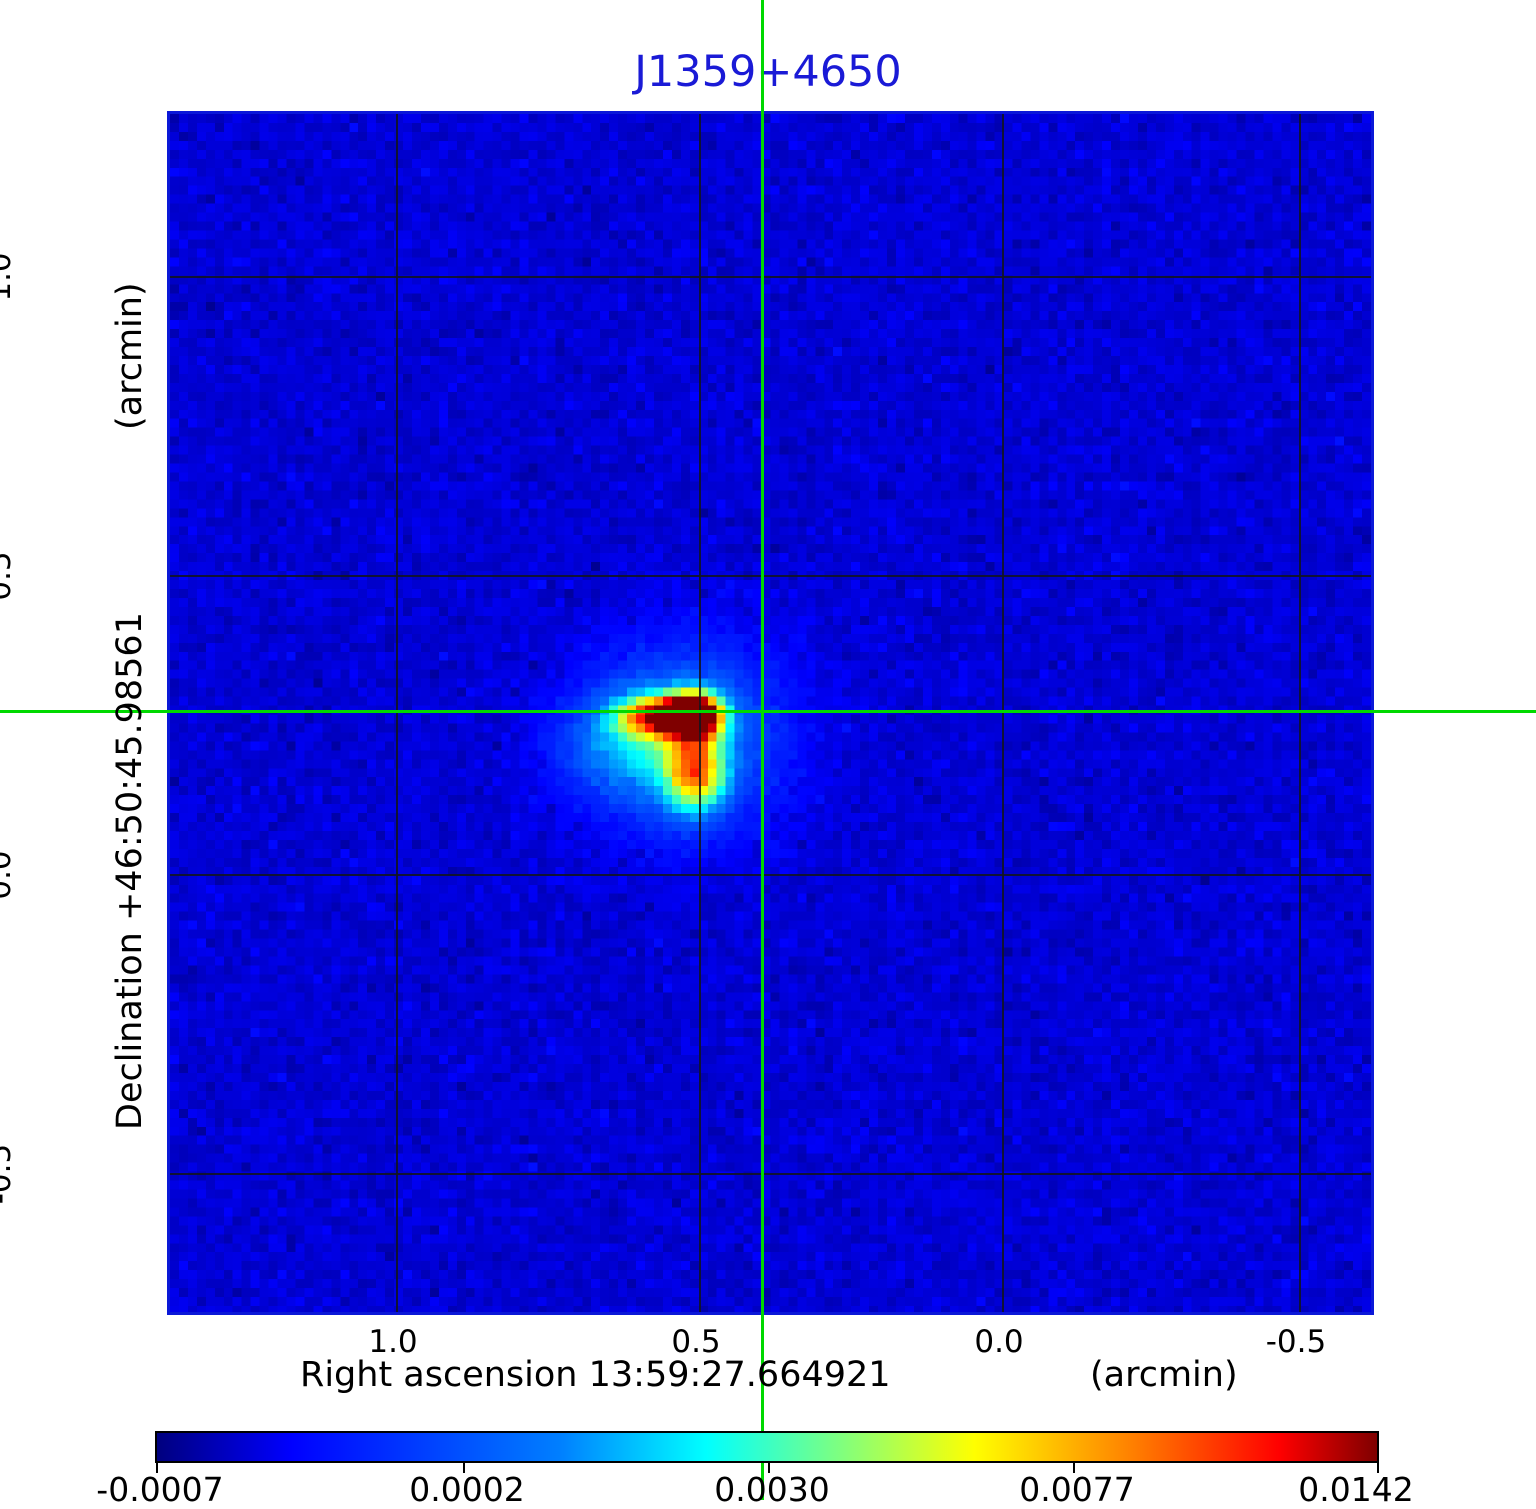  What do you see at coordinates (9, 277) in the screenshot?
I see `ytick-label-1: 1.0` at bounding box center [9, 277].